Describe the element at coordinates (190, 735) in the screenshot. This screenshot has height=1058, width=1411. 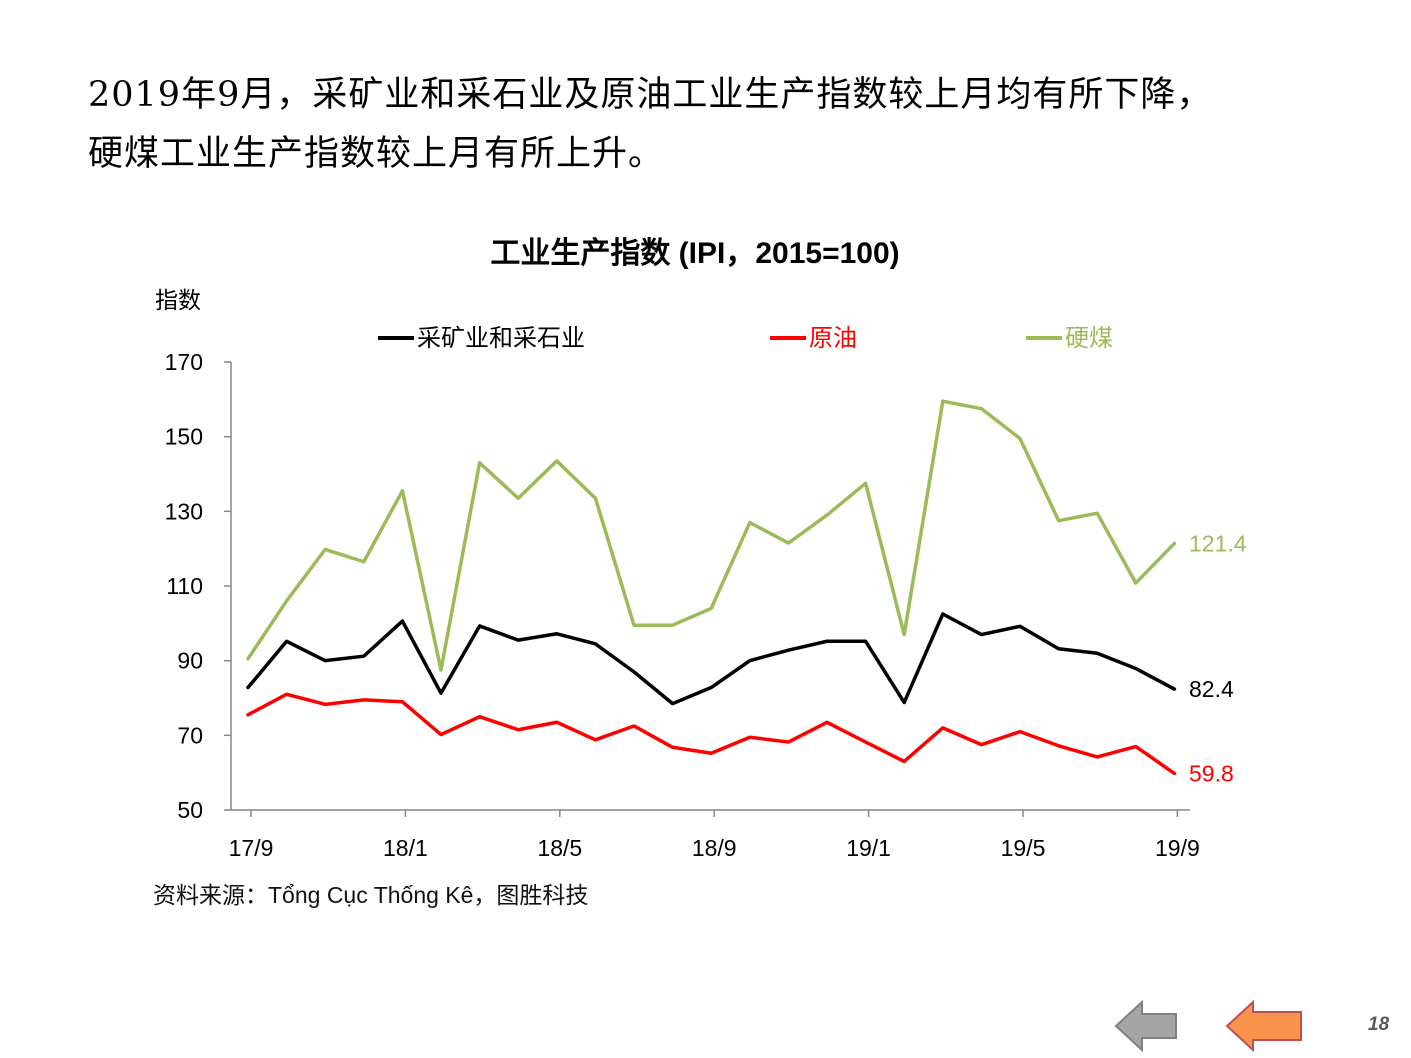
I see `y-tick-label: 70` at that location.